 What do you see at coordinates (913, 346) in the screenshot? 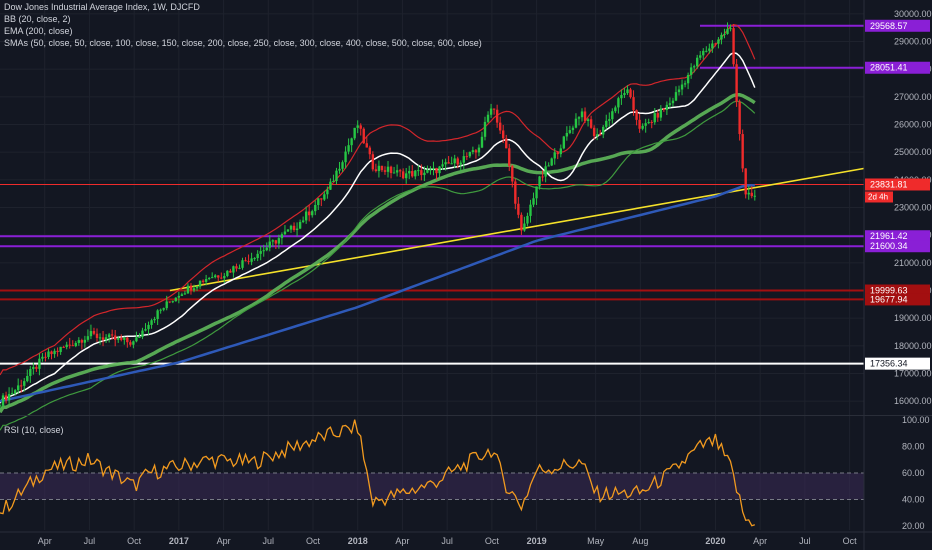
I see `price-tick-label: 18000.00` at bounding box center [913, 346].